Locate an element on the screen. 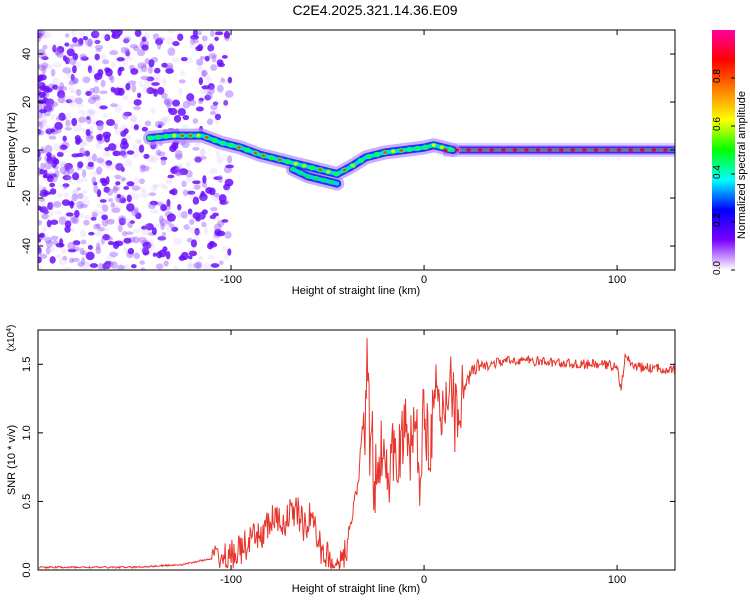 Image resolution: width=750 pixels, height=600 pixels. colorbar-tick-label: 0.0 is located at coordinates (717, 268).